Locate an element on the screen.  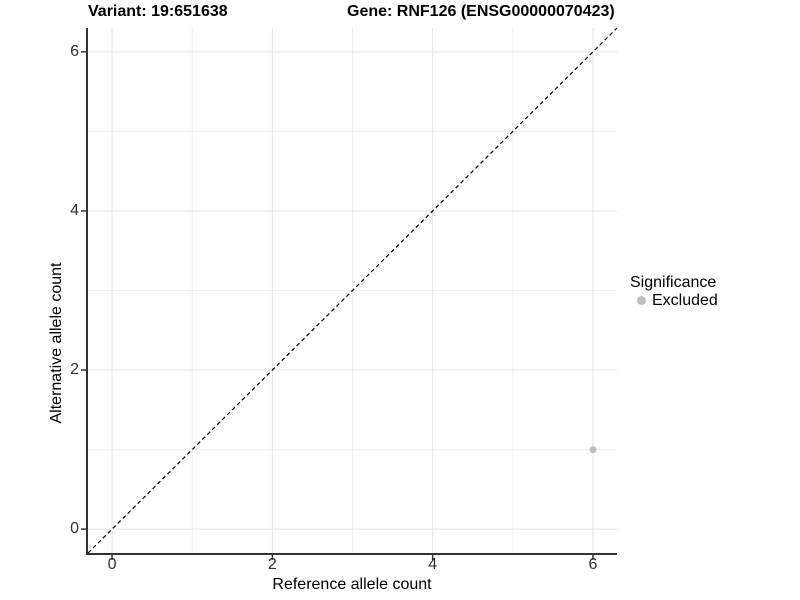
legend: Significance Excluded is located at coordinates (674, 291).